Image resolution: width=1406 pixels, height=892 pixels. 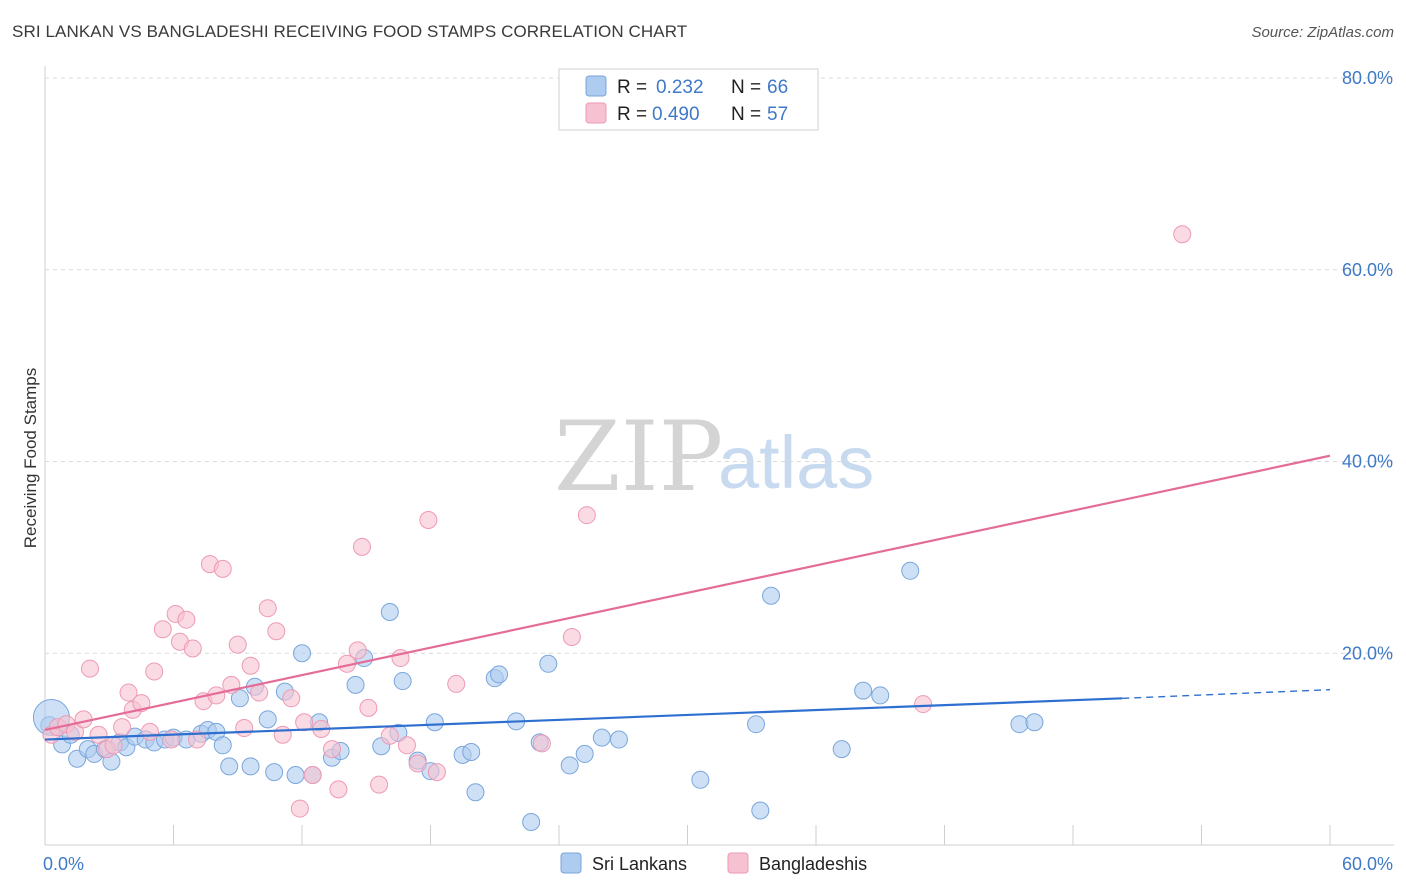 I want to click on legend-n-value-2: 57, so click(x=777, y=114).